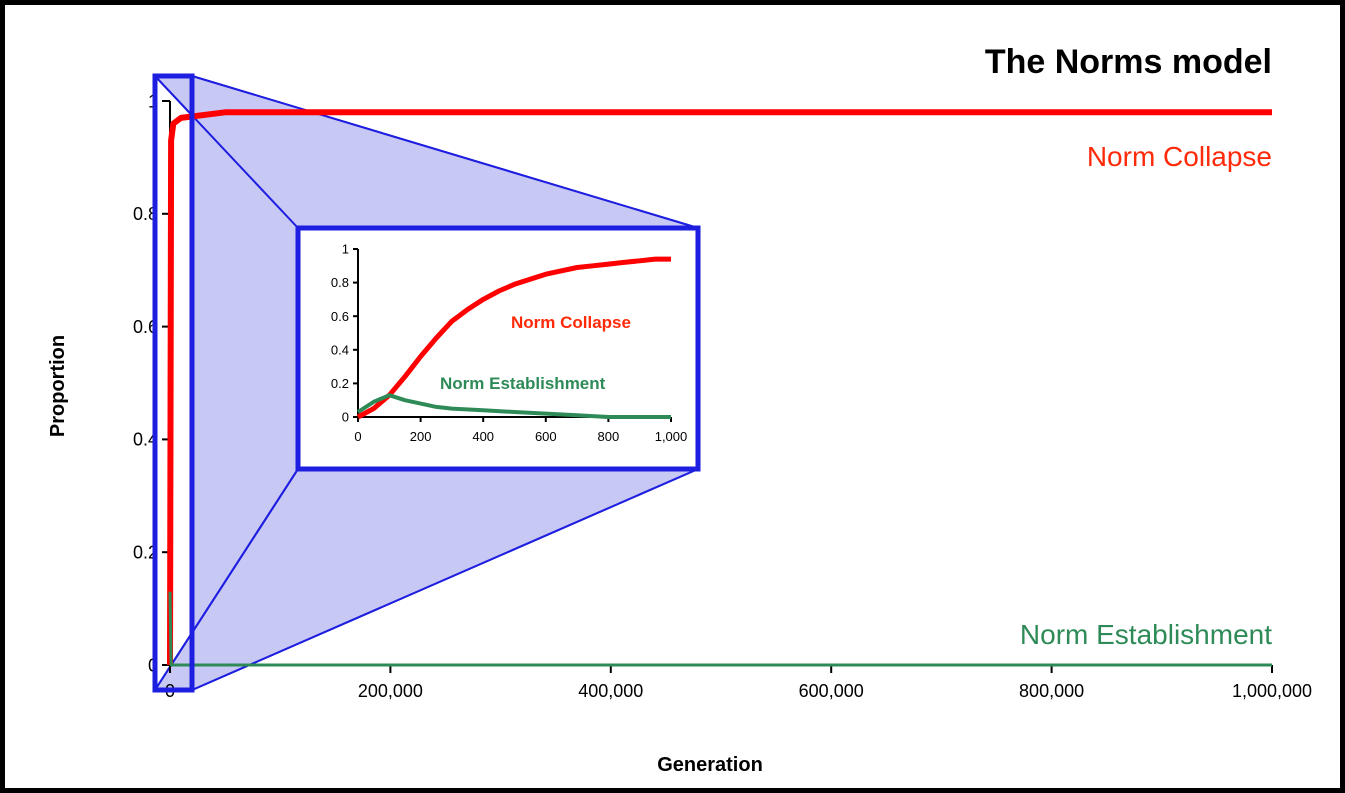  I want to click on p1-y-tick-label: 0, so click(345, 417).